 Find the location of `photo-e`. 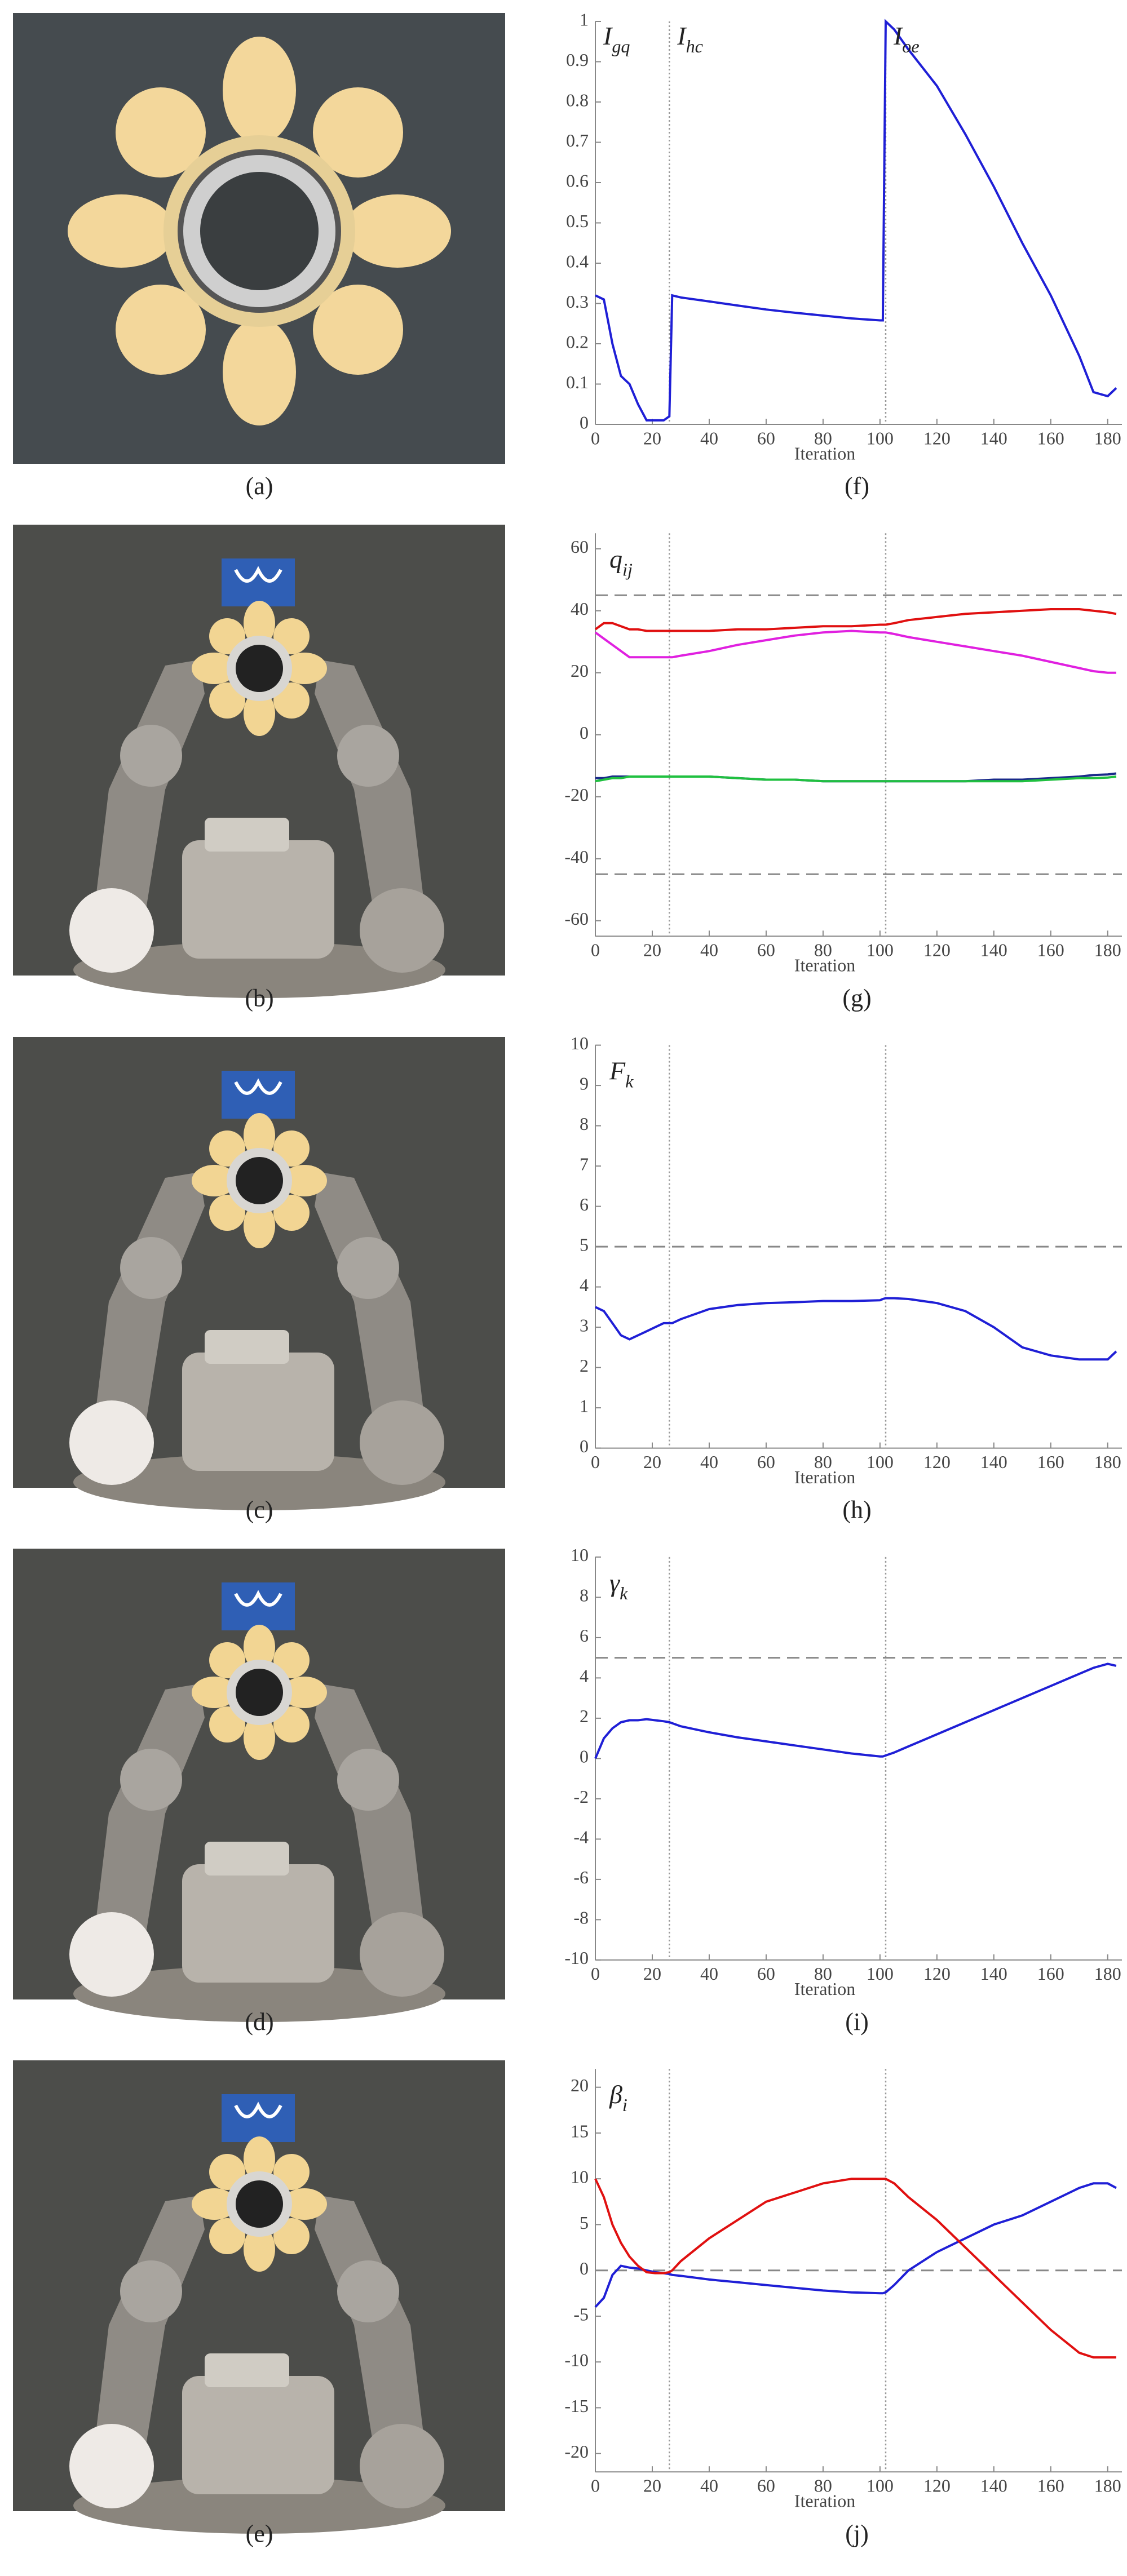

photo-e is located at coordinates (259, 2297).